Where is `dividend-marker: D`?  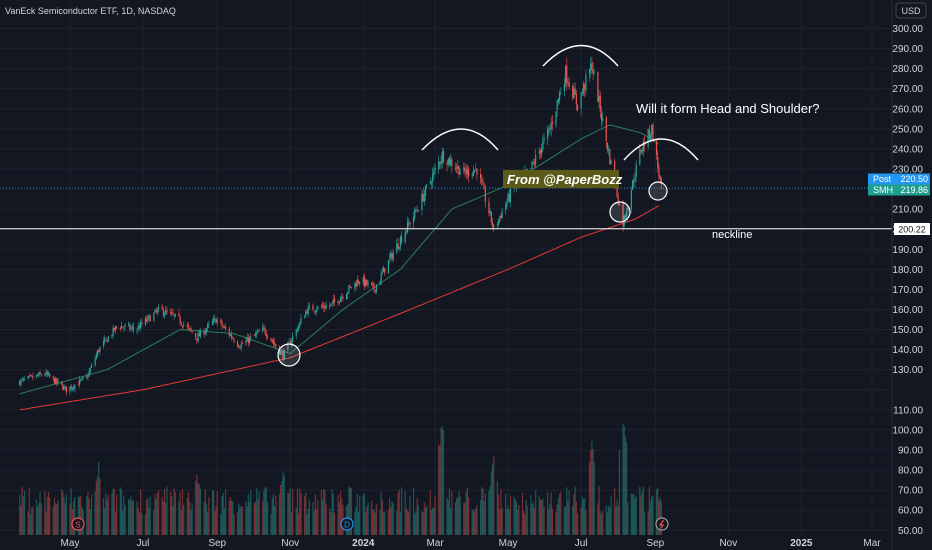 dividend-marker: D is located at coordinates (347, 524).